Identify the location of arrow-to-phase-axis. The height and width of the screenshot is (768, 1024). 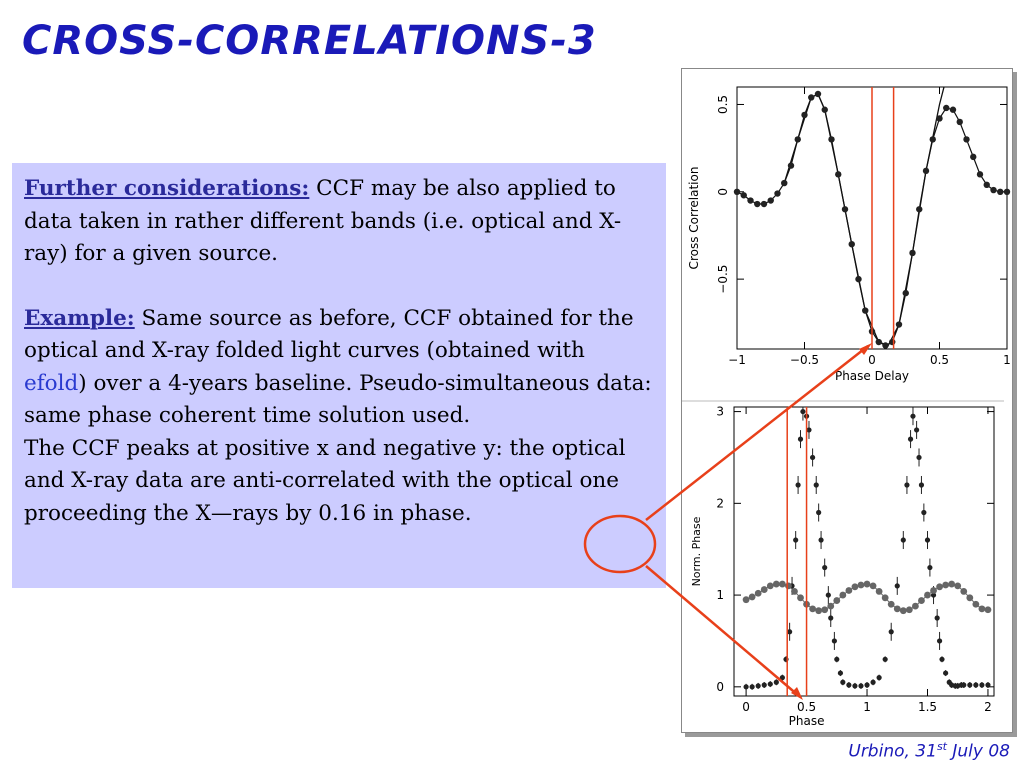
(722, 631).